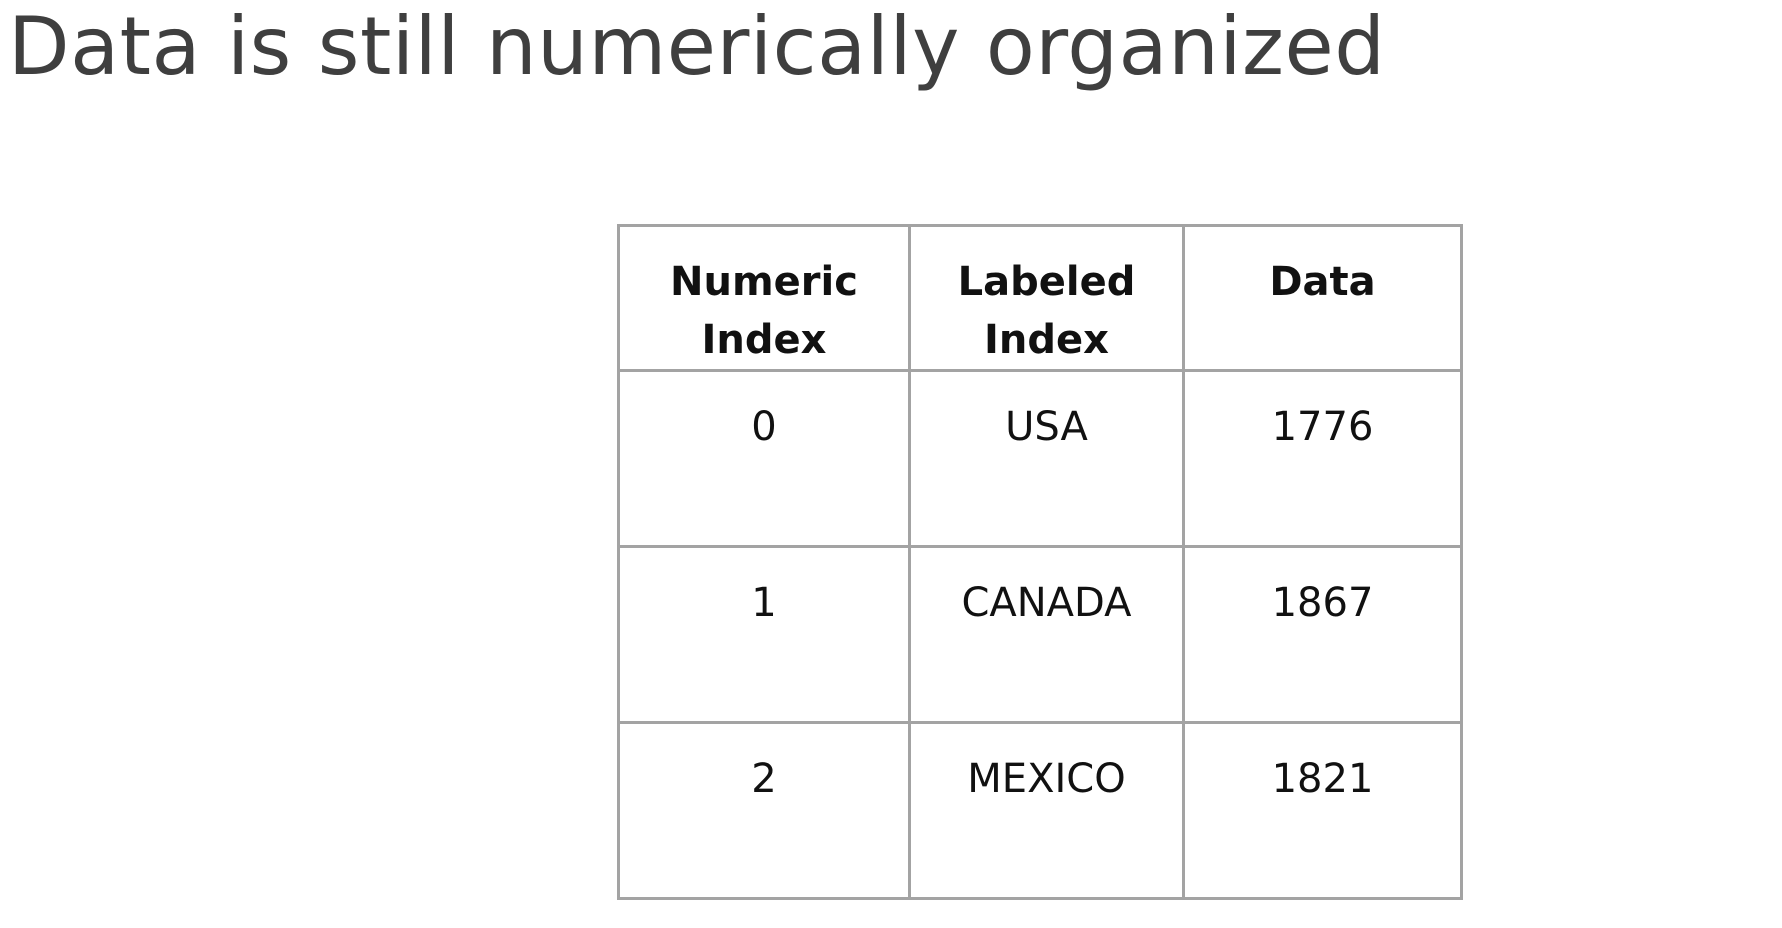  What do you see at coordinates (1046, 340) in the screenshot?
I see `header-labeled-index-line2: Index` at bounding box center [1046, 340].